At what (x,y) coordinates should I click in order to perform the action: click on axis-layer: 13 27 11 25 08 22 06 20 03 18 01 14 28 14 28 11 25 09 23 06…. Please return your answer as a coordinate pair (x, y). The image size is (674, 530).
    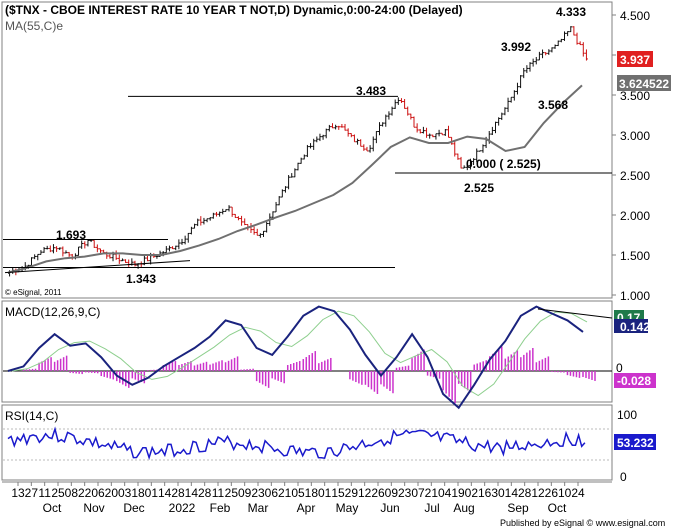
    Looking at the image, I should click on (298, 498).